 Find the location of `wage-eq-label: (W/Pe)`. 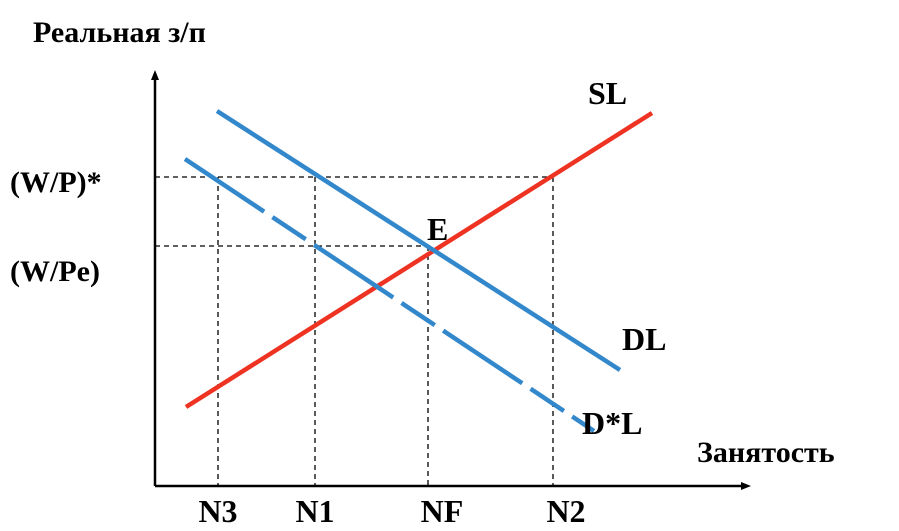

wage-eq-label: (W/Pe) is located at coordinates (55, 271).